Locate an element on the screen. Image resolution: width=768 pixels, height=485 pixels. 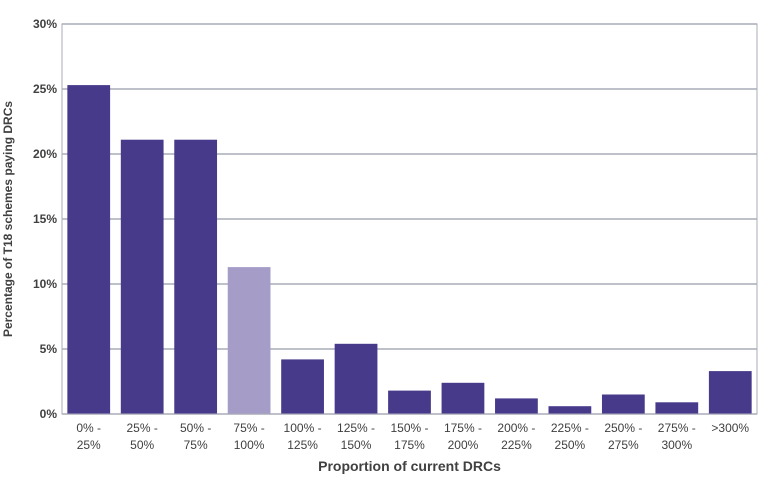
y-tick-label: 25% is located at coordinates (45, 89).